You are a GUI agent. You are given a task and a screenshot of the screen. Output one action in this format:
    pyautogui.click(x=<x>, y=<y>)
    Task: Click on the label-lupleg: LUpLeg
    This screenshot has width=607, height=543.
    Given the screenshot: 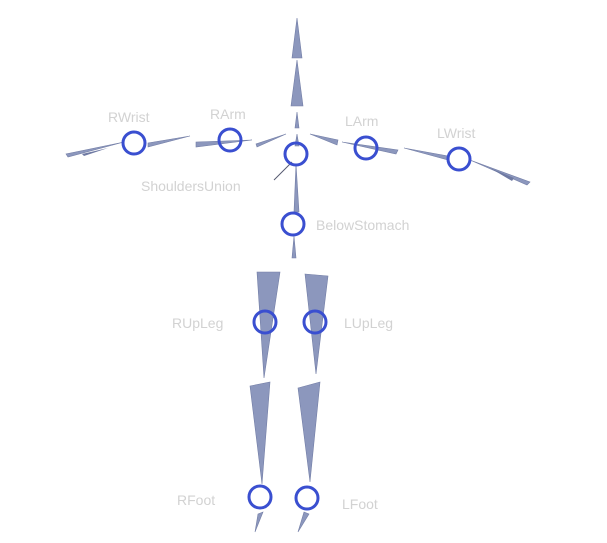 What is the action you would take?
    pyautogui.click(x=368, y=323)
    